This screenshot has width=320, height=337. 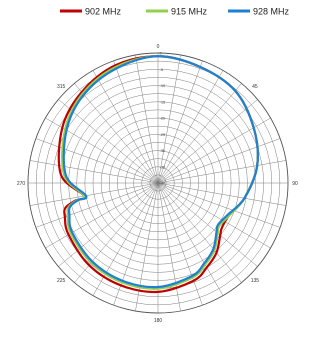 I want to click on radial-tick-label: -10, so click(x=163, y=85).